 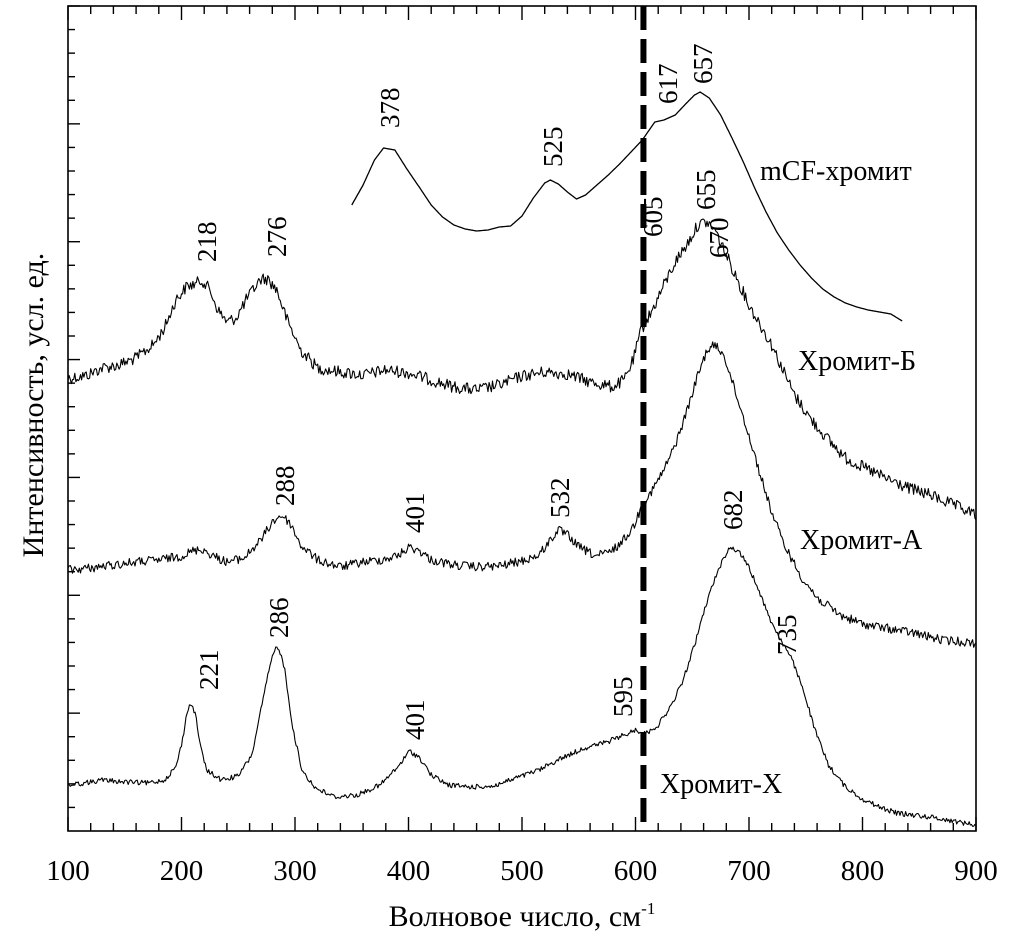 What do you see at coordinates (636, 871) in the screenshot?
I see `x-tick-label: 600` at bounding box center [636, 871].